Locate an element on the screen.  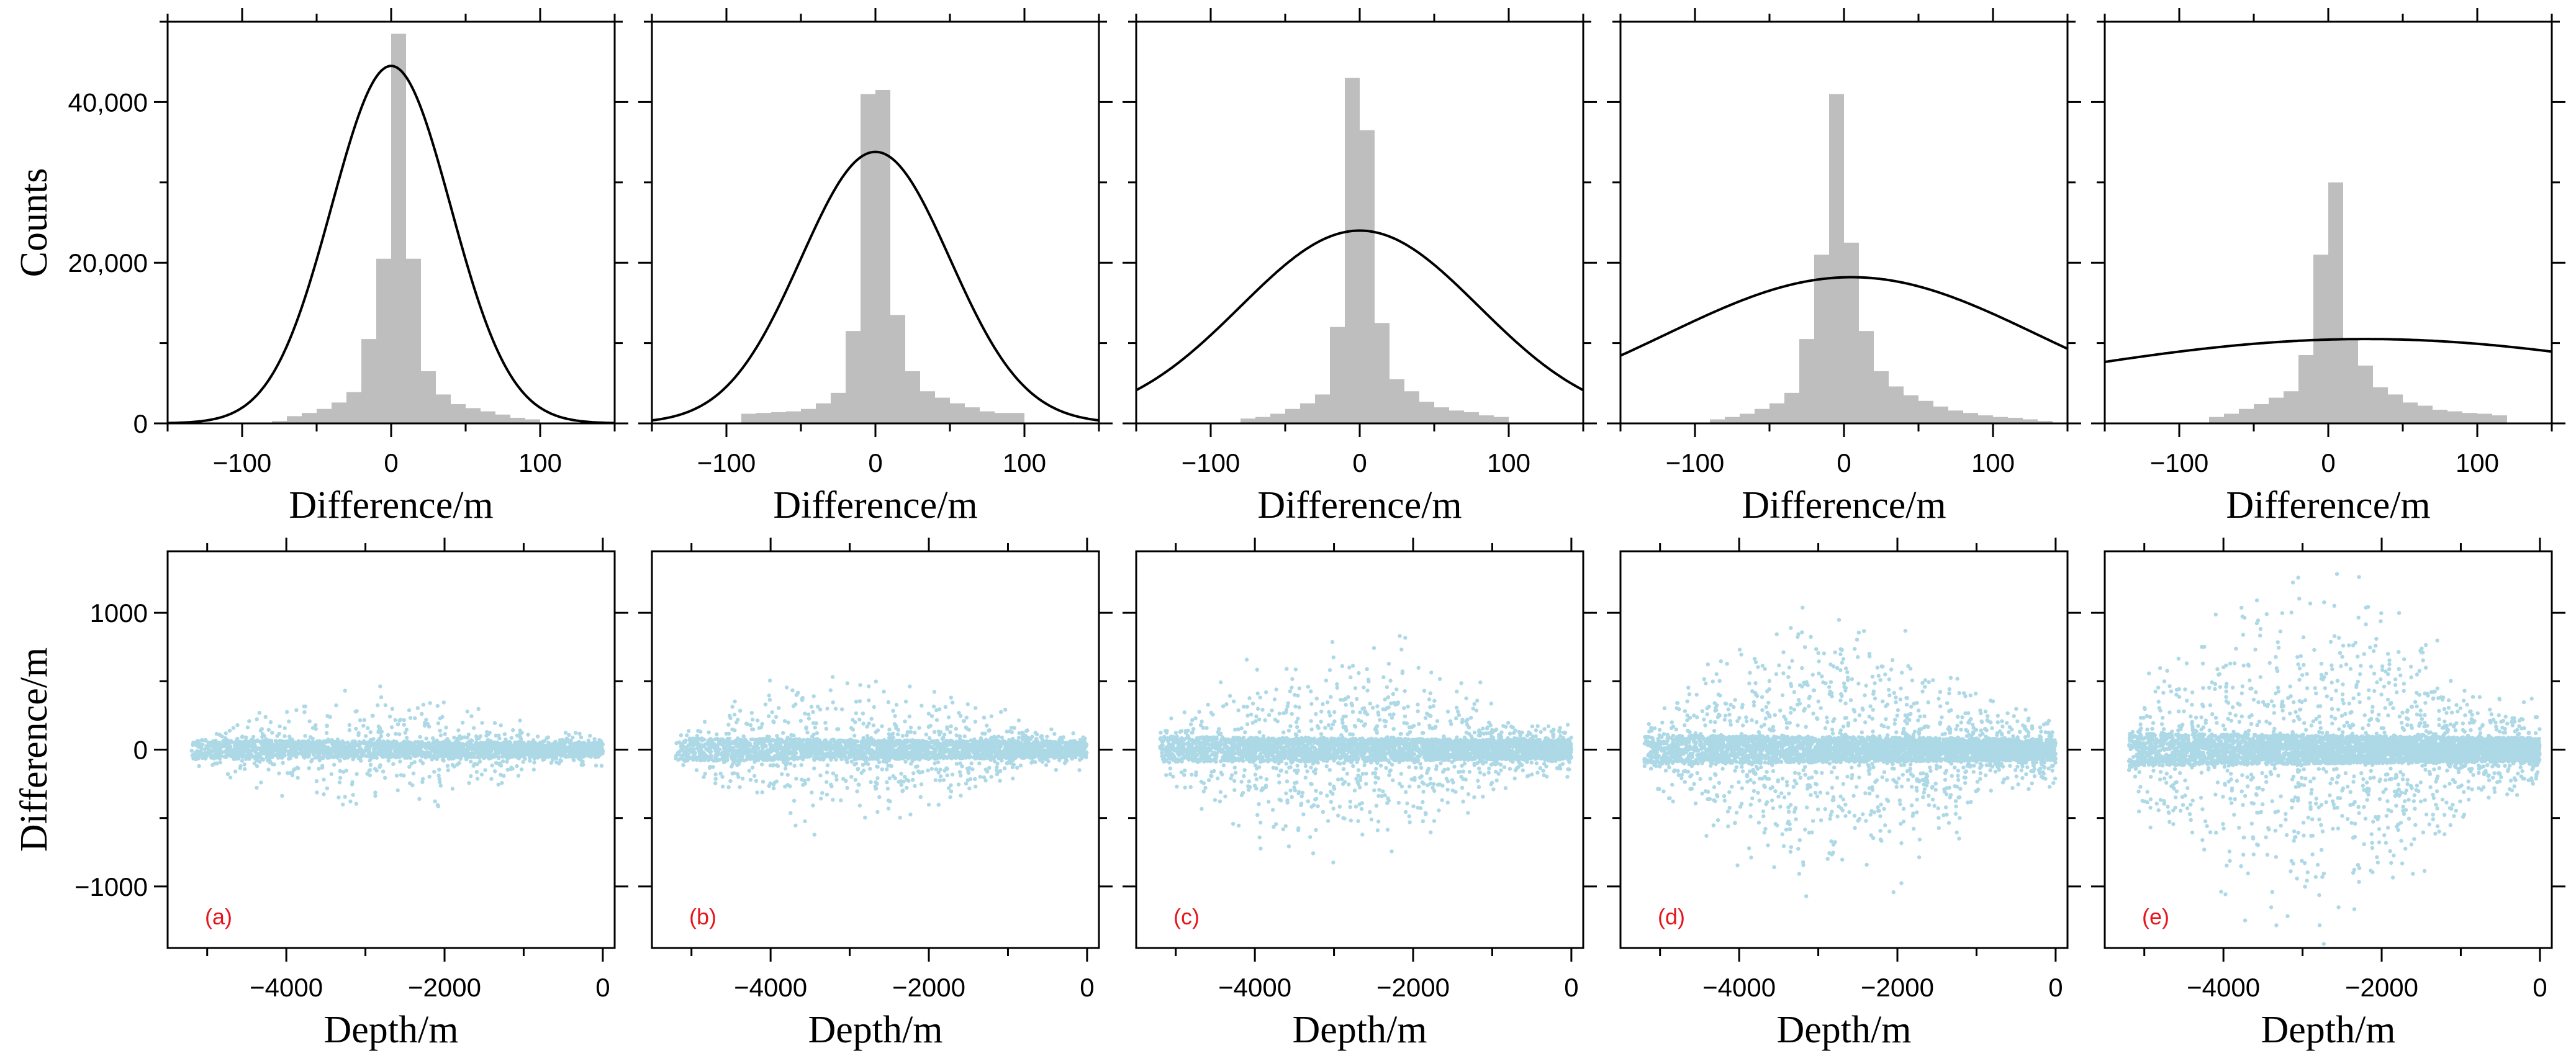
x-tick-label: −100 is located at coordinates (1211, 462).